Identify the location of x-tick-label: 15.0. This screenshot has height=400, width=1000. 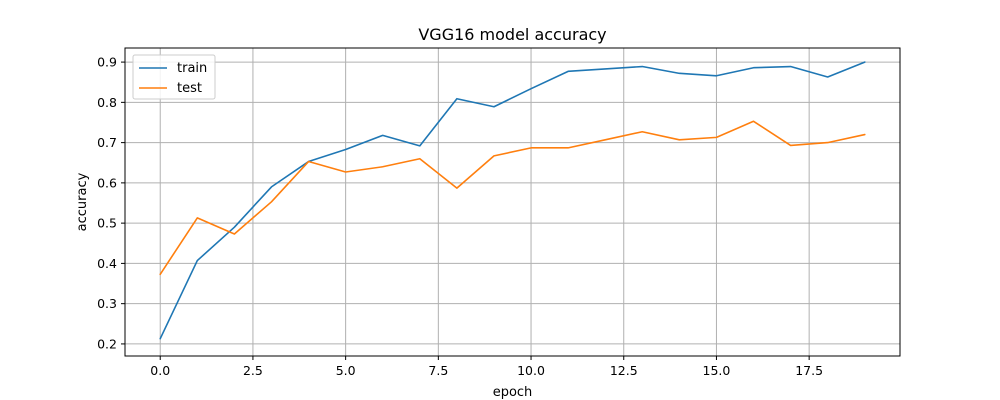
(717, 370).